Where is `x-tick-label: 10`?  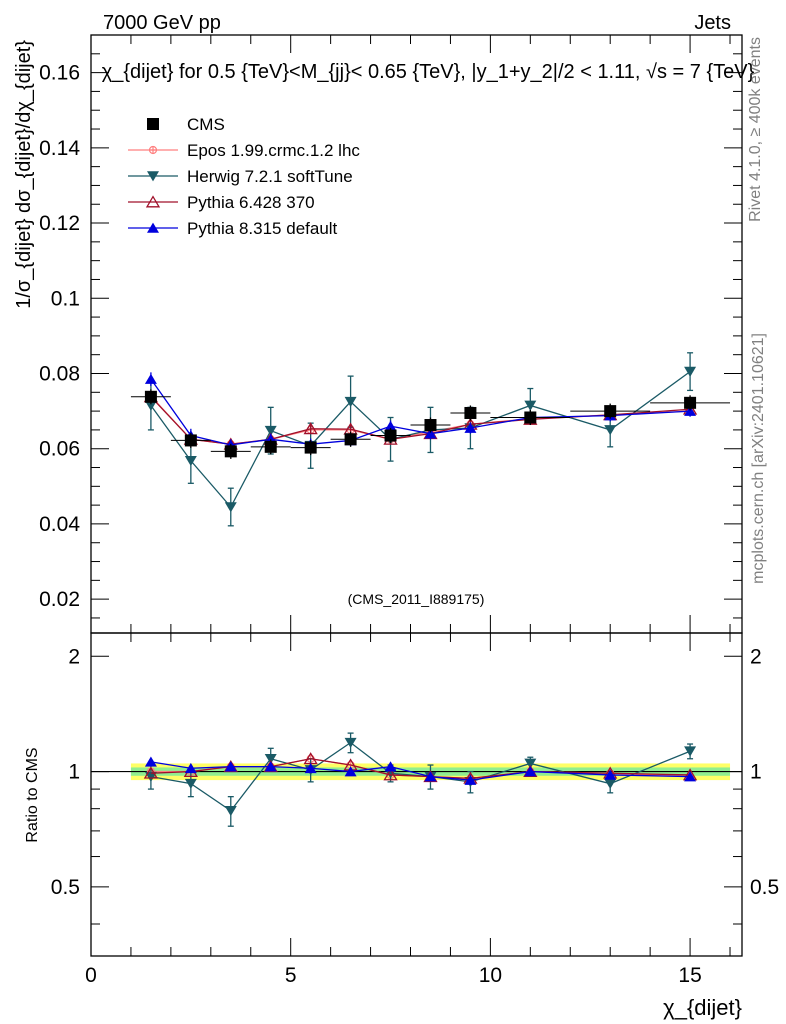
x-tick-label: 10 is located at coordinates (490, 975).